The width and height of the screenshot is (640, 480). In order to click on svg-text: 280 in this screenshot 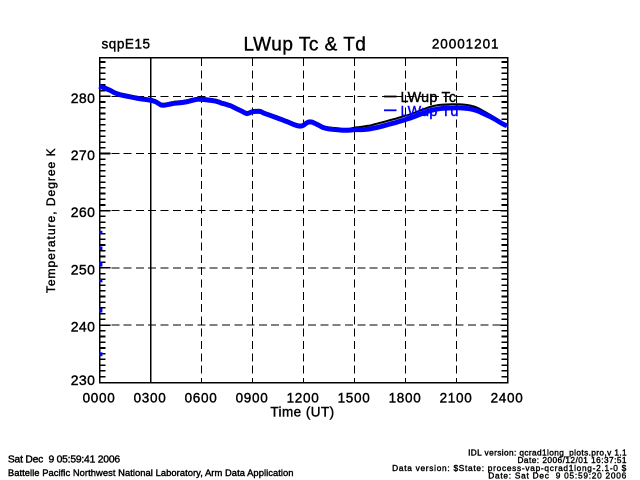, I will do `click(83, 98)`.